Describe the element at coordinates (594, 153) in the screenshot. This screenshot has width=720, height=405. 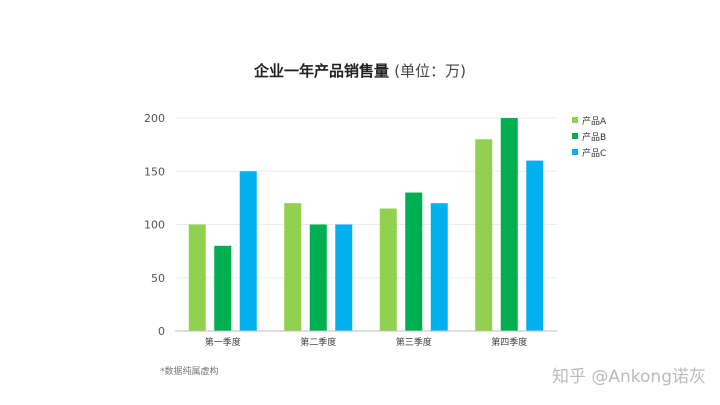
I see `legend-label: 产品C` at that location.